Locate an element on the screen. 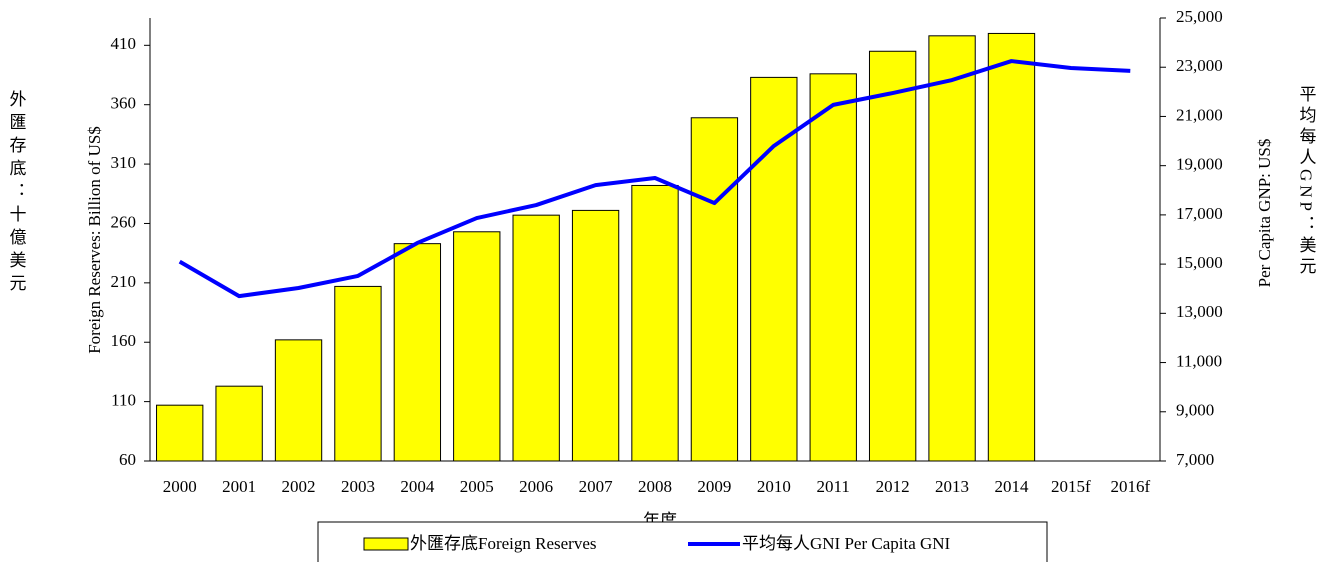 The image size is (1322, 562). x-tick-label: 2007 is located at coordinates (596, 486).